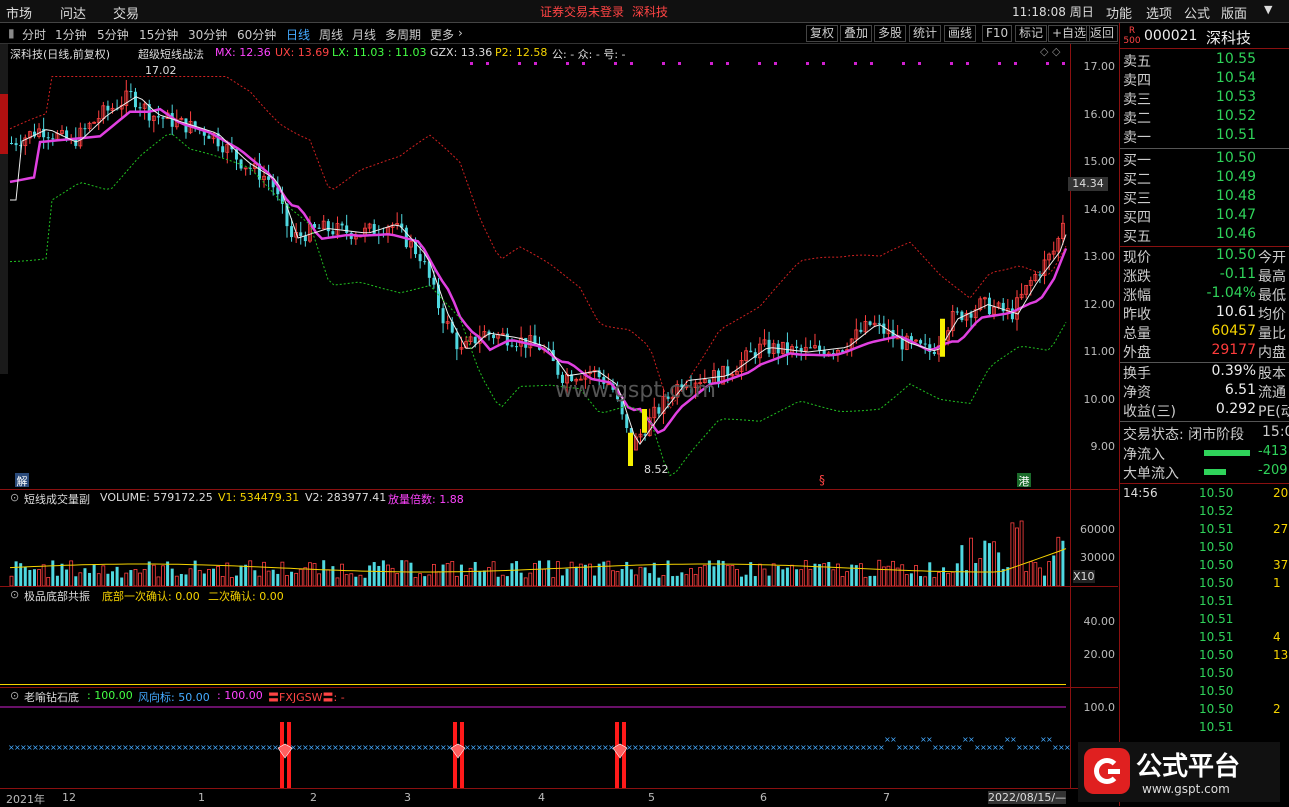 The image size is (1289, 807). What do you see at coordinates (960, 33) in the screenshot?
I see `tool-draw: 画线` at bounding box center [960, 33].